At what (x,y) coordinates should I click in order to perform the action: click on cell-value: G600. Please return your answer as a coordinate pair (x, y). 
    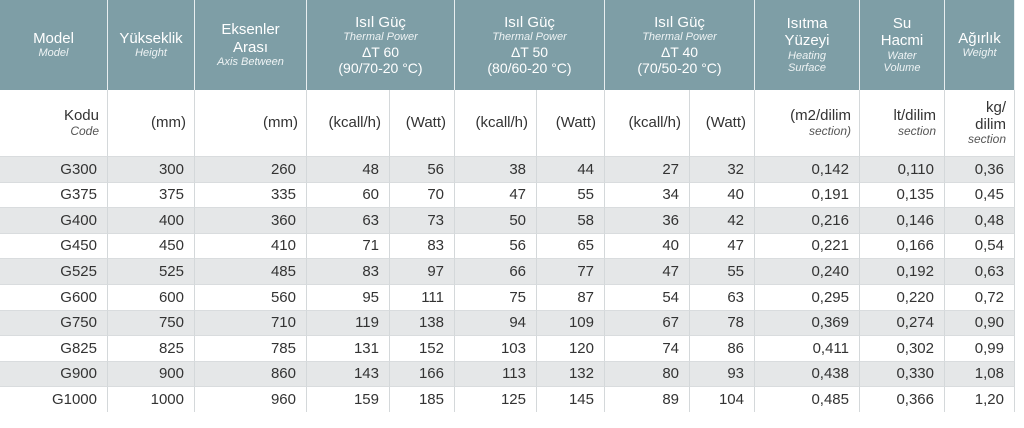
    Looking at the image, I should click on (78, 297).